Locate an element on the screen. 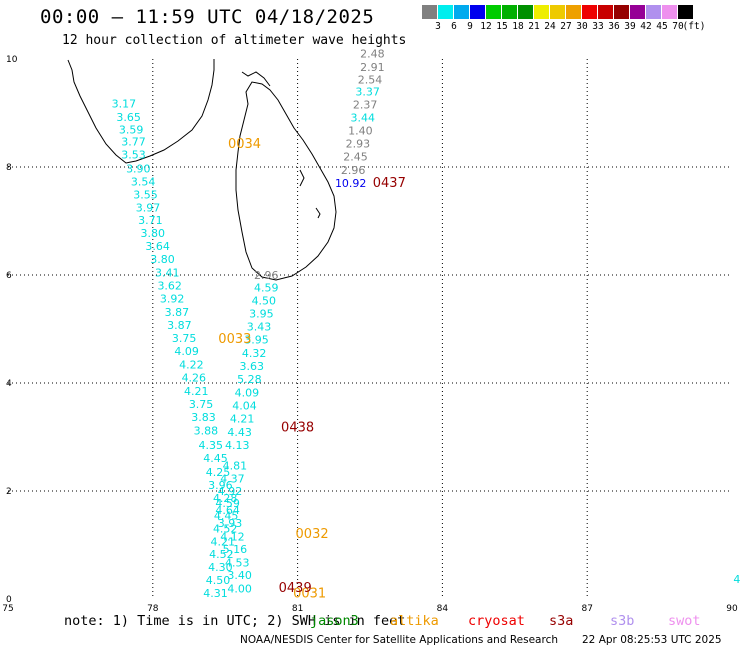 This screenshot has height=650, width=740. wave-height-value: 3.62 is located at coordinates (169, 286).